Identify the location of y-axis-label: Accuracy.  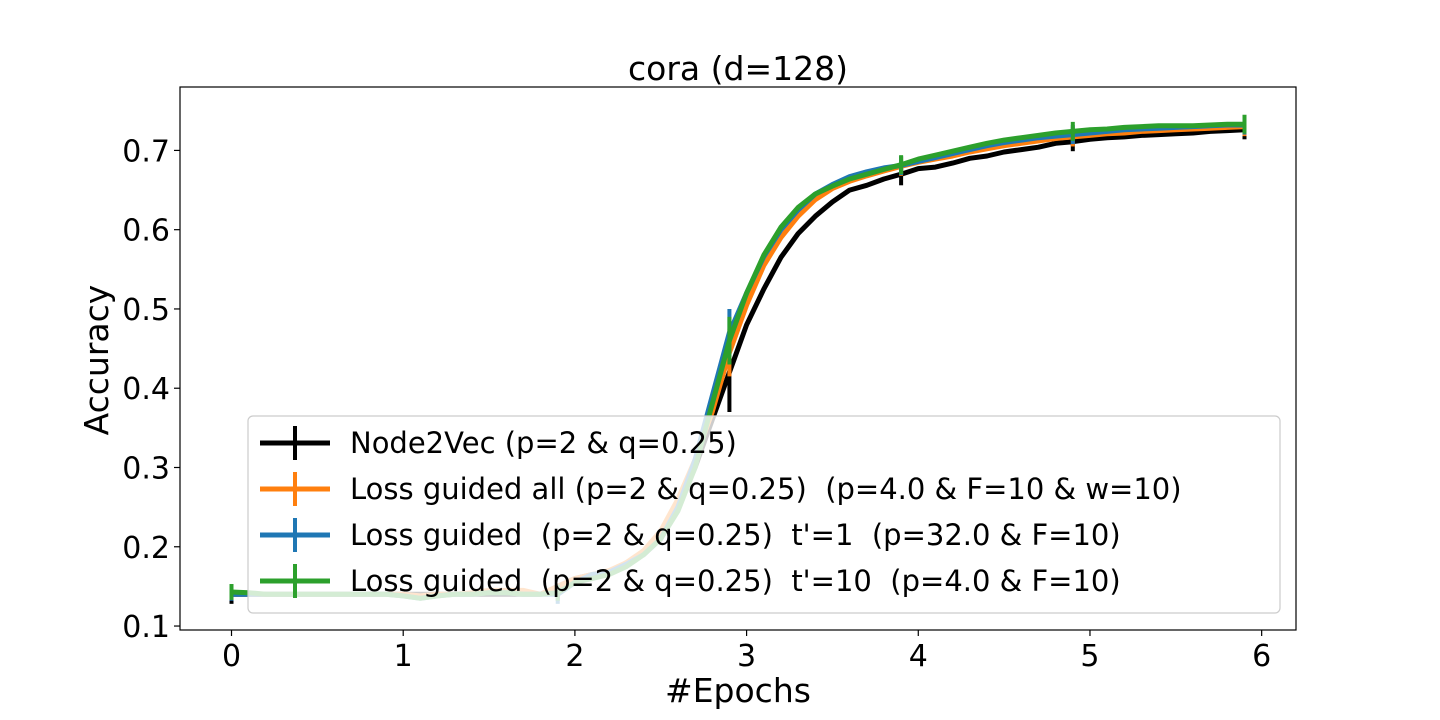
(96, 360).